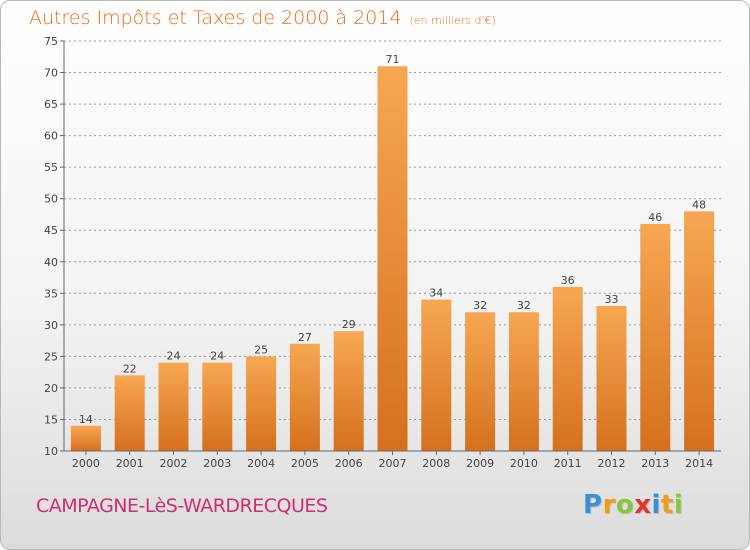  I want to click on x-tick-label-2001: 2001, so click(130, 463).